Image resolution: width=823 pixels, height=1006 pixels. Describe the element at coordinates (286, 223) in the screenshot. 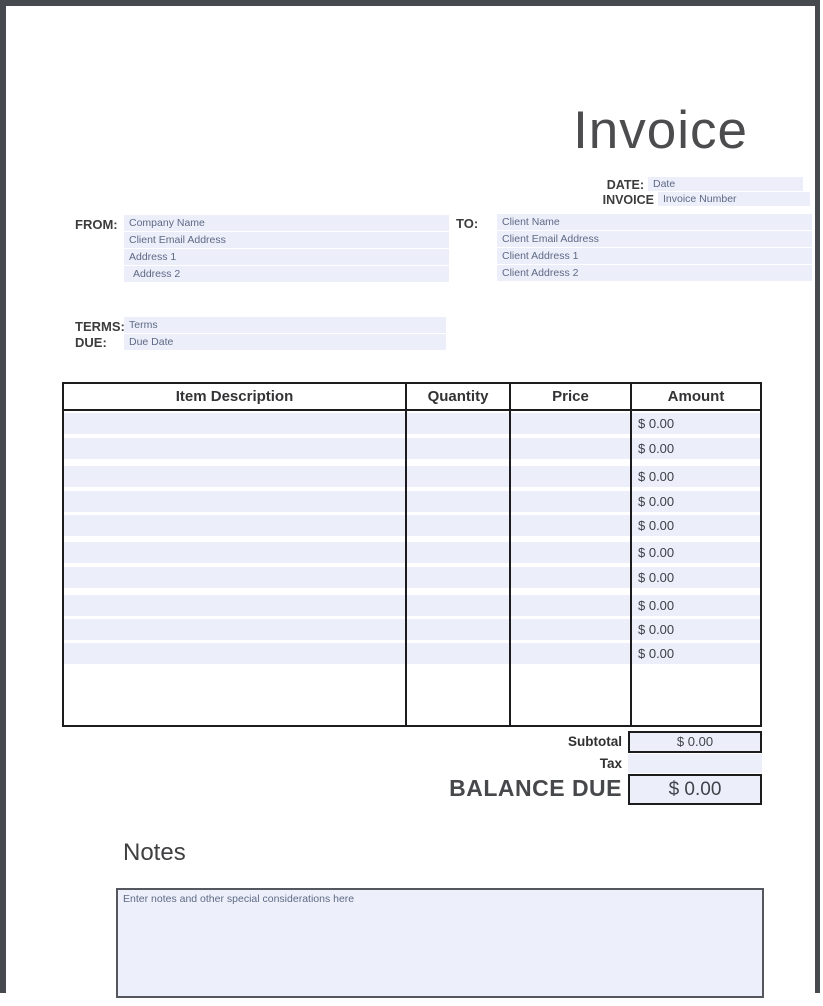

I see `from-company-name-input` at that location.